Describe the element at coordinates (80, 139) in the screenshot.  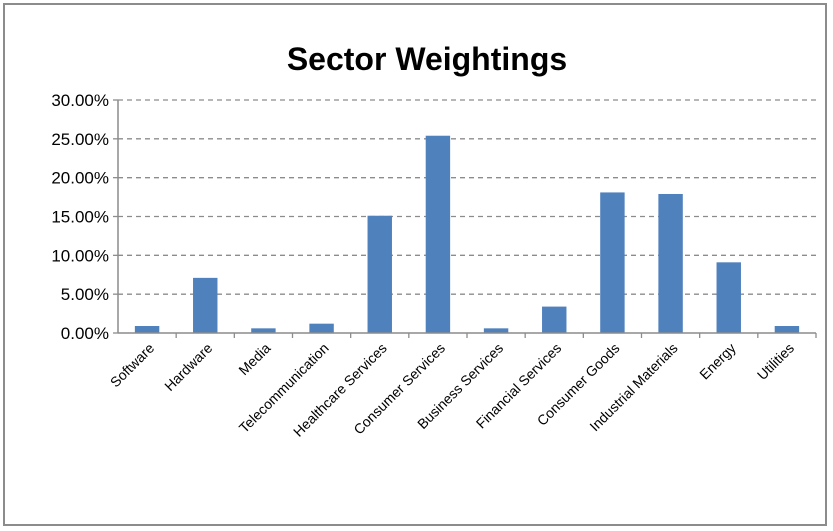
I see `y-tick-label: 25.00%` at that location.